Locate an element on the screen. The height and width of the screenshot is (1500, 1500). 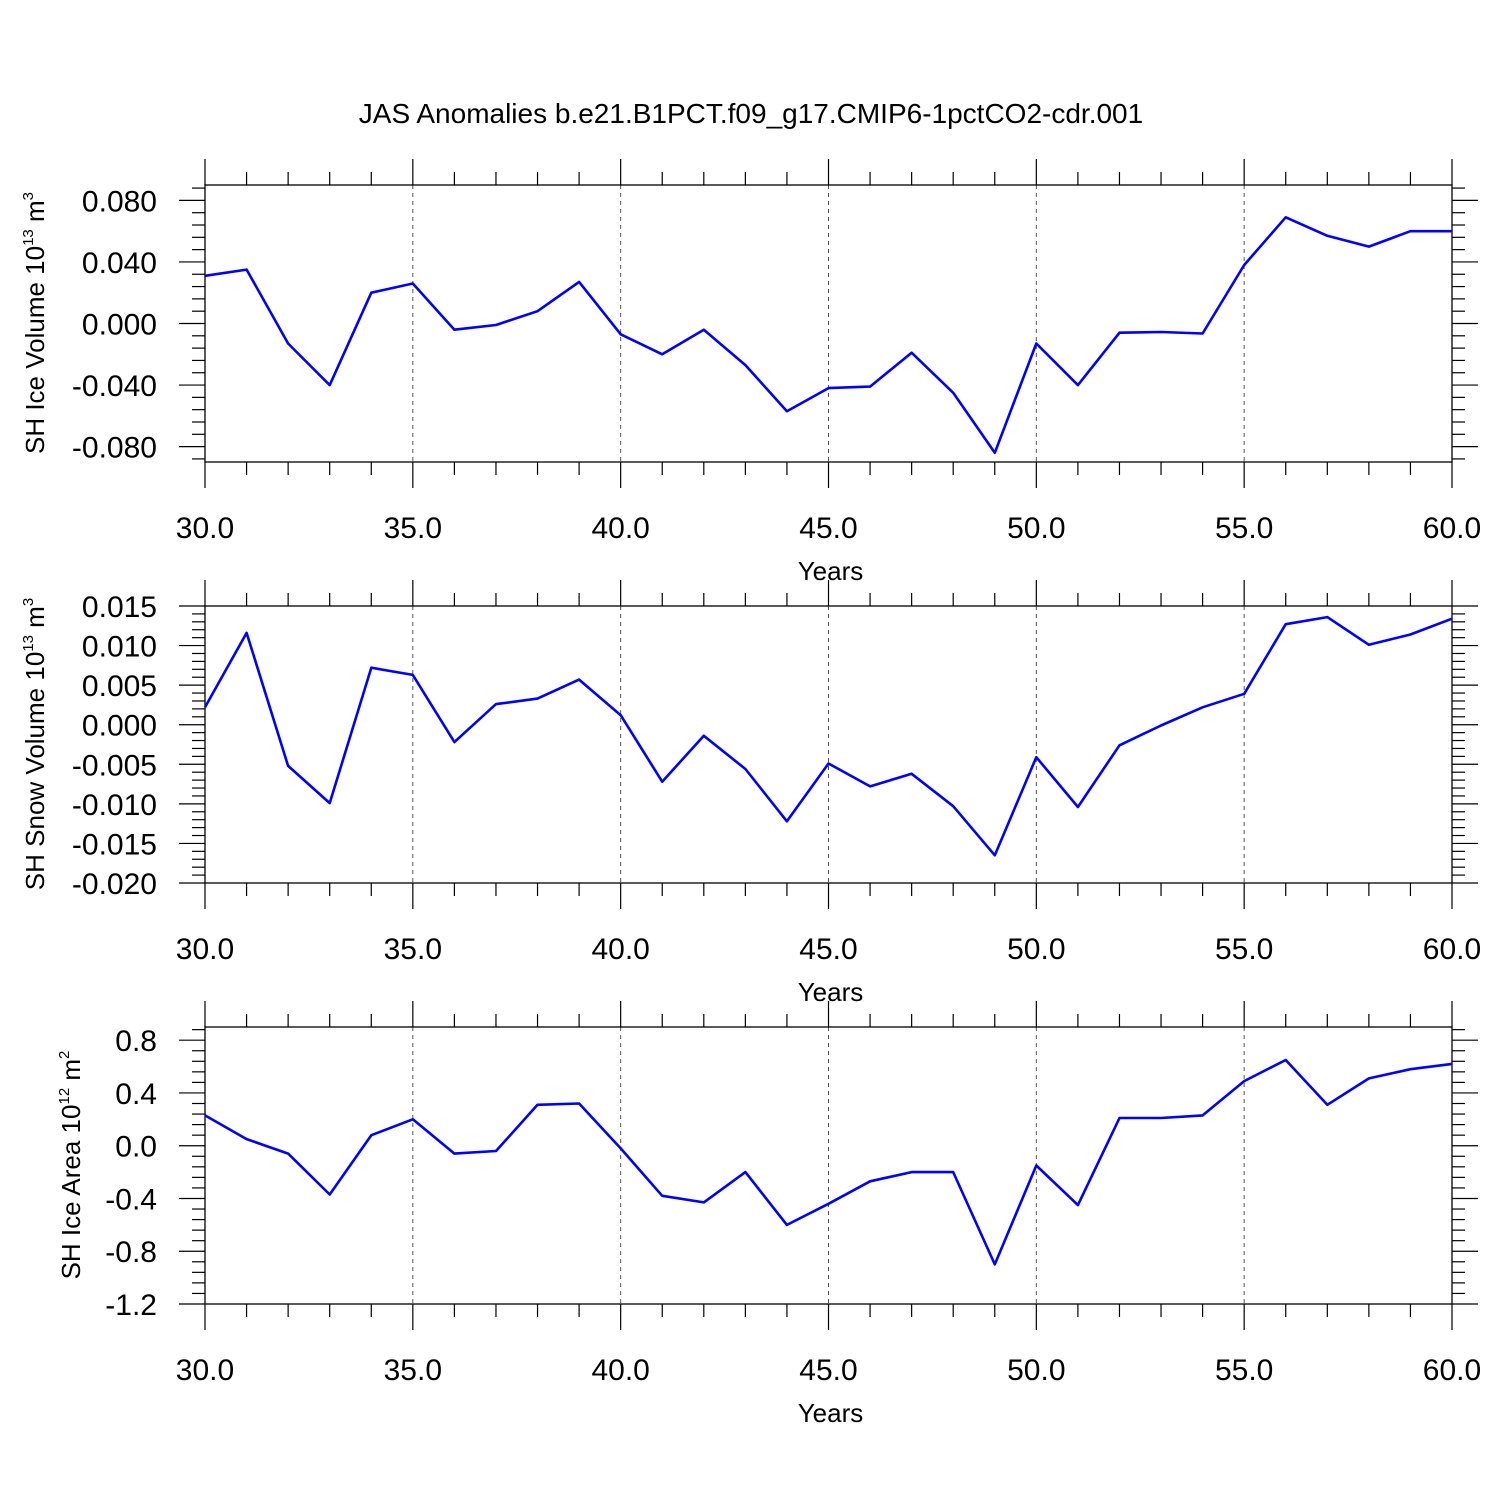
y-axis-label: SH Ice Volume 1013 m3 is located at coordinates (35, 323).